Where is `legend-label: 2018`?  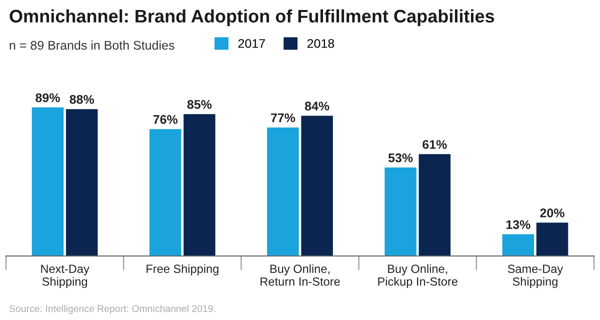 legend-label: 2018 is located at coordinates (320, 43).